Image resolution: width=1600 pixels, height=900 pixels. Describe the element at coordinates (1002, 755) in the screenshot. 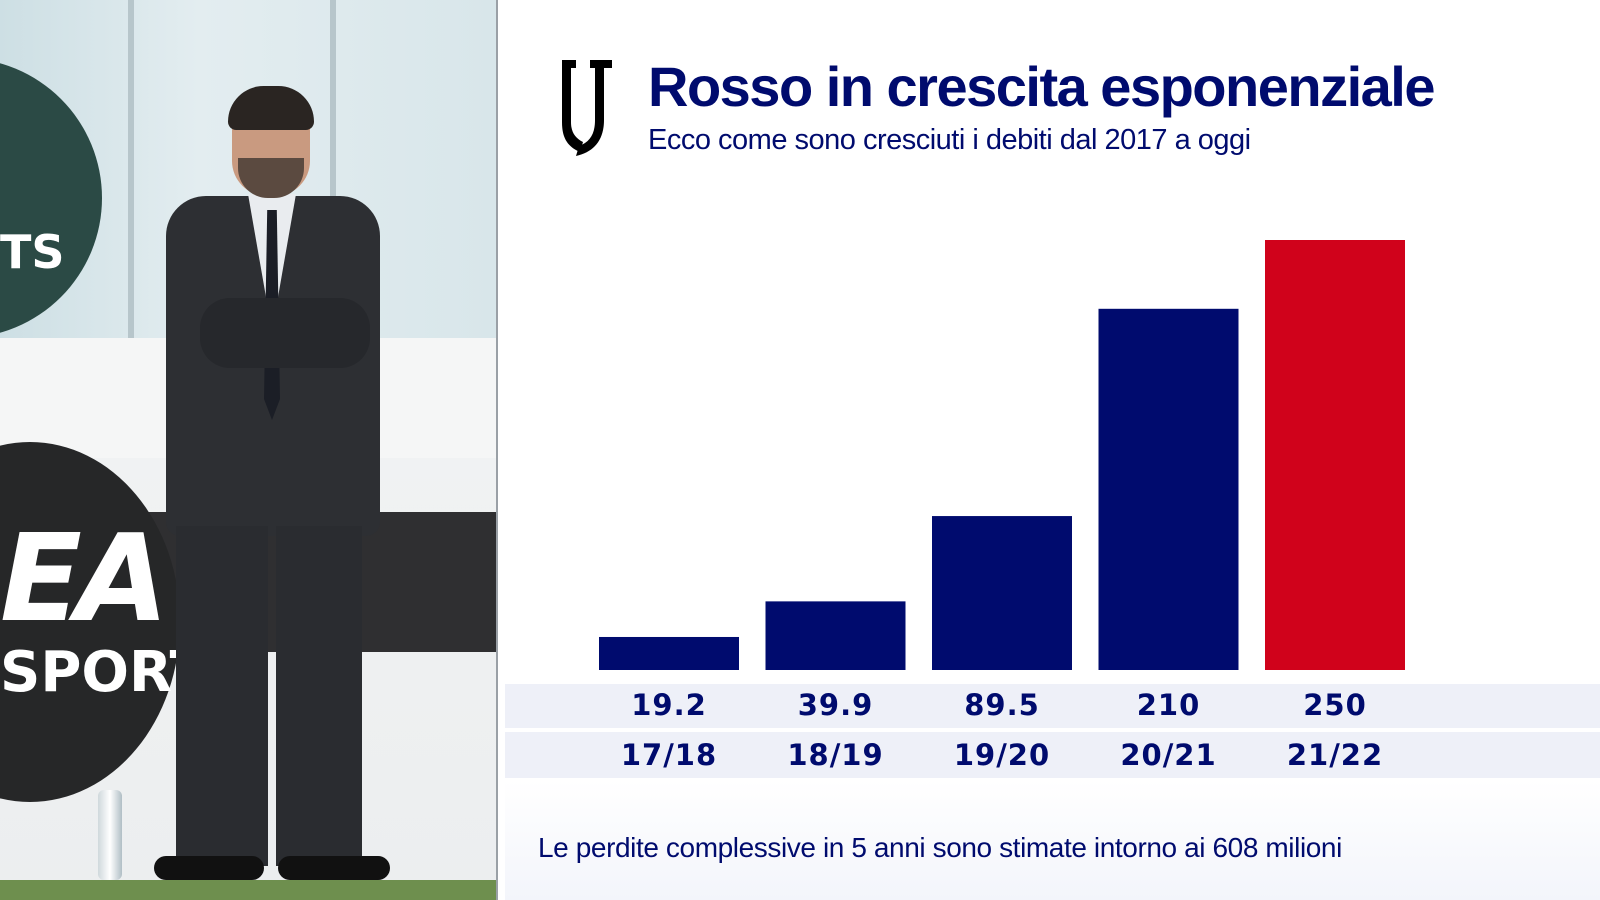

I see `category-label: 19/20` at that location.